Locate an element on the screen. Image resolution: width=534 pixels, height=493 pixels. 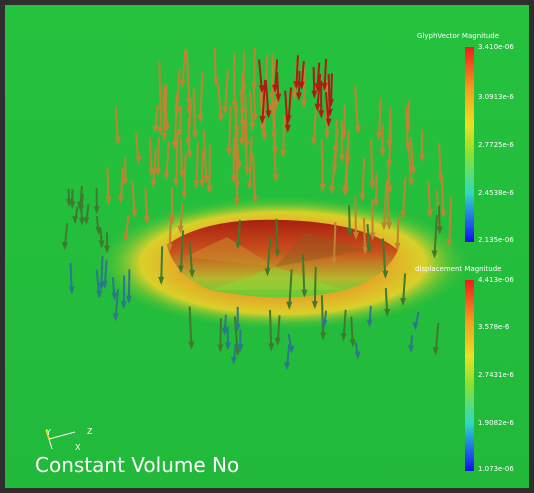
axis-z-label: Z is located at coordinates (90, 431).